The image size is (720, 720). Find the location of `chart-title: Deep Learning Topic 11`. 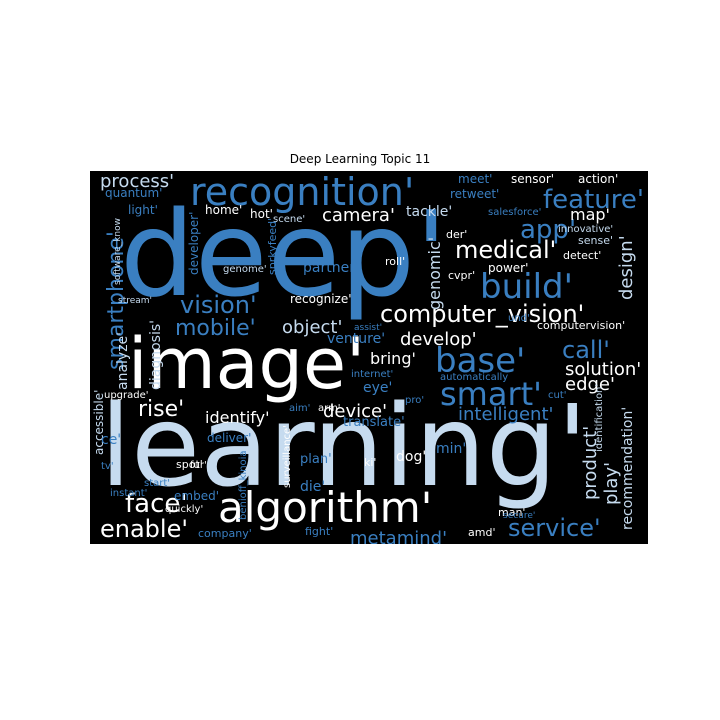

chart-title: Deep Learning Topic 11 is located at coordinates (360, 159).